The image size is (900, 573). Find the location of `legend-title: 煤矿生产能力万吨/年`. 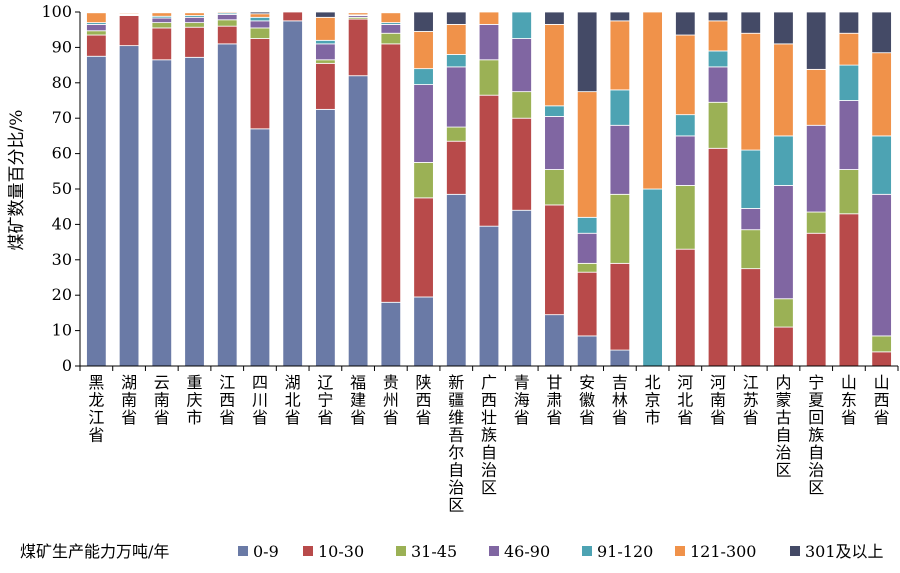

legend-title: 煤矿生产能力万吨/年 is located at coordinates (94, 551).